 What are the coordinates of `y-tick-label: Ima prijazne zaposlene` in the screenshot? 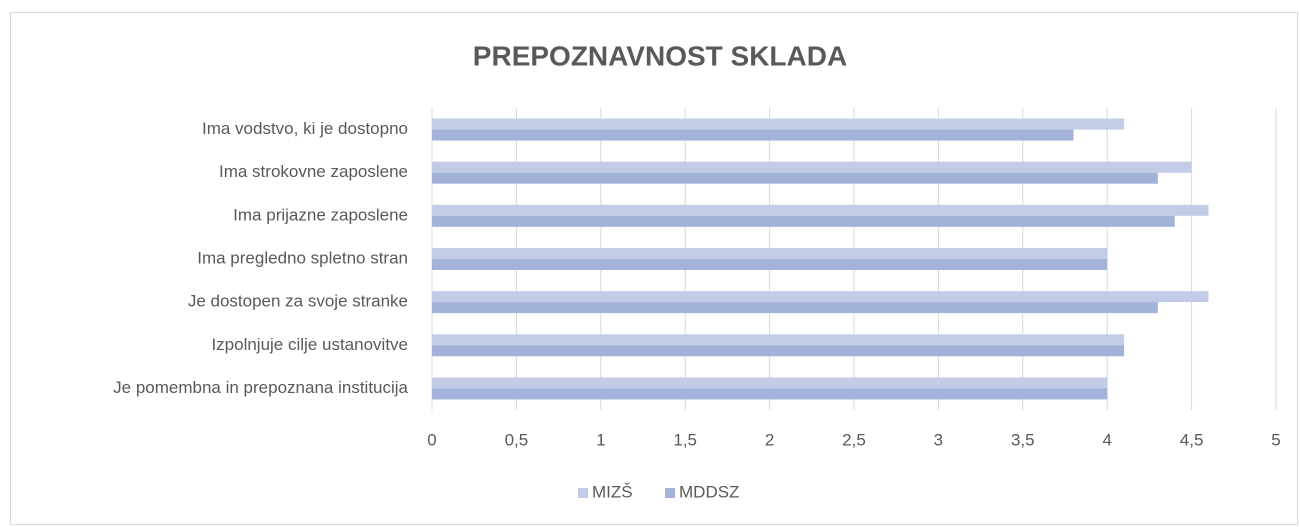 It's located at (320, 214).